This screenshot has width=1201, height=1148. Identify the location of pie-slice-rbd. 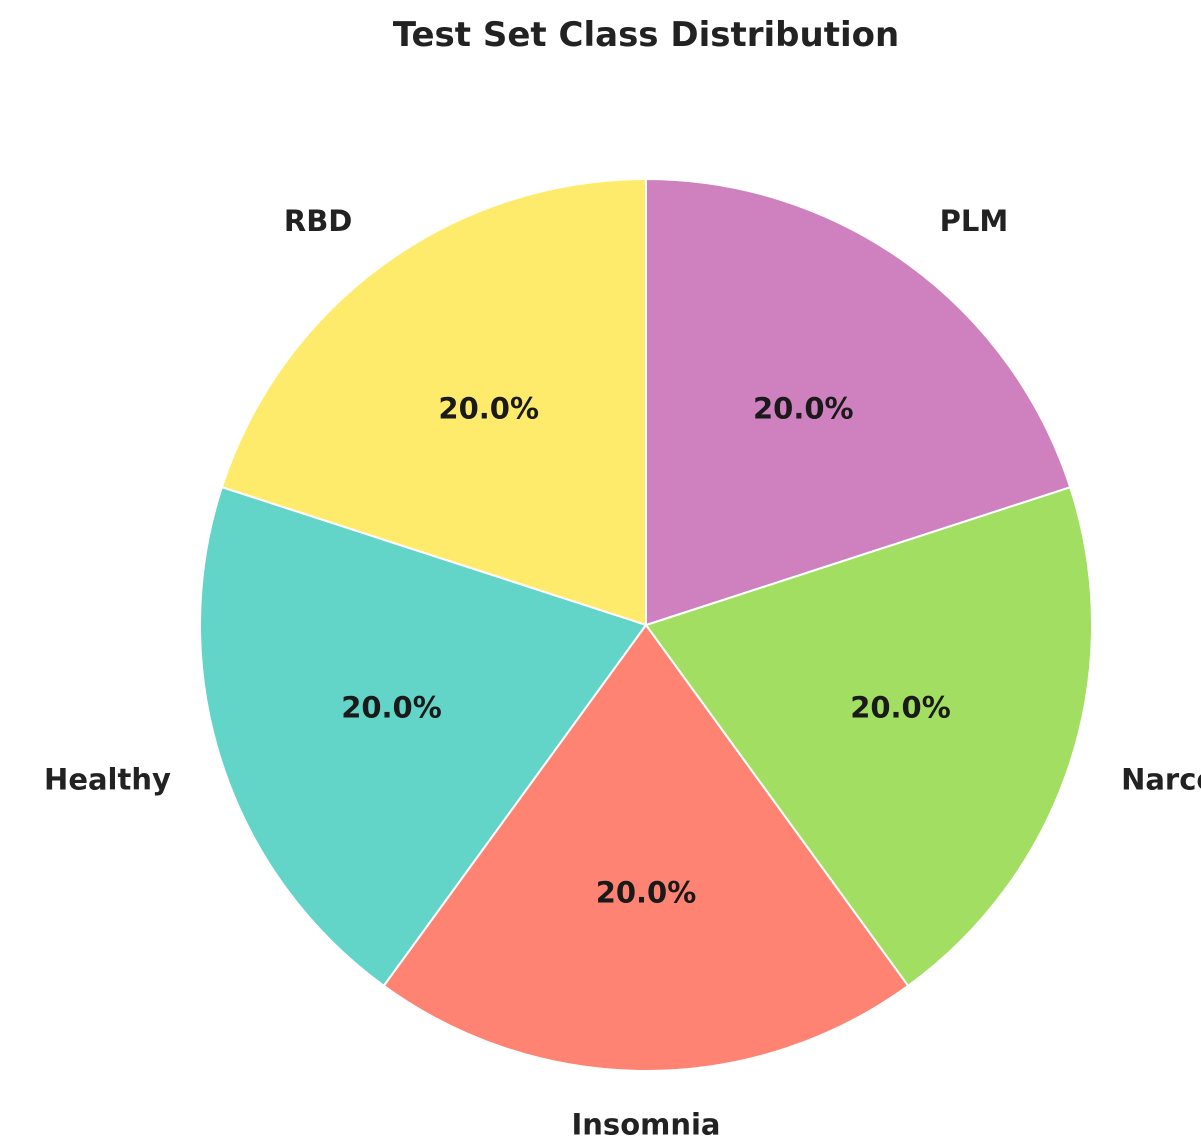
(433, 402).